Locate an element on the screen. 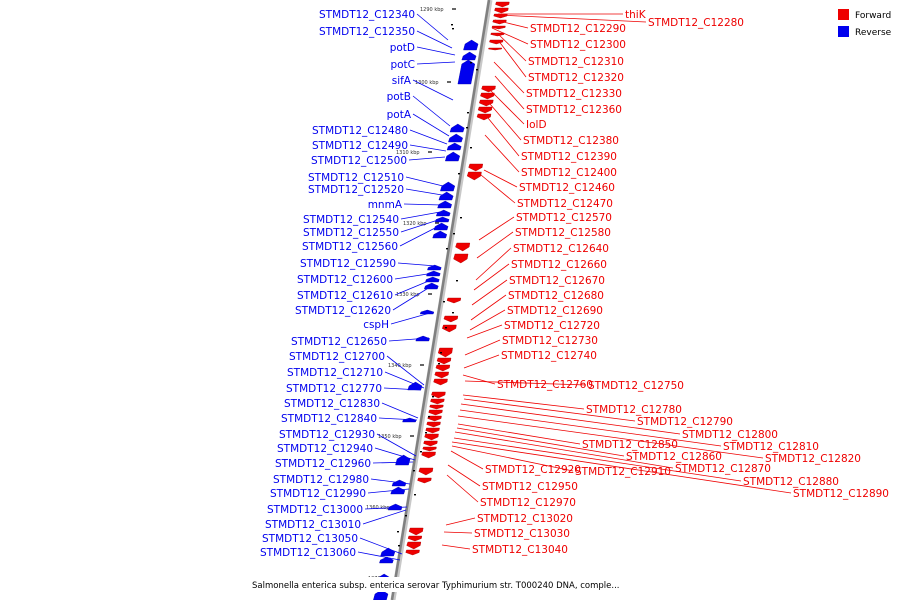 This screenshot has height=600, width=900. reverse-gene-label: STMDT12_C12940 is located at coordinates (325, 449).